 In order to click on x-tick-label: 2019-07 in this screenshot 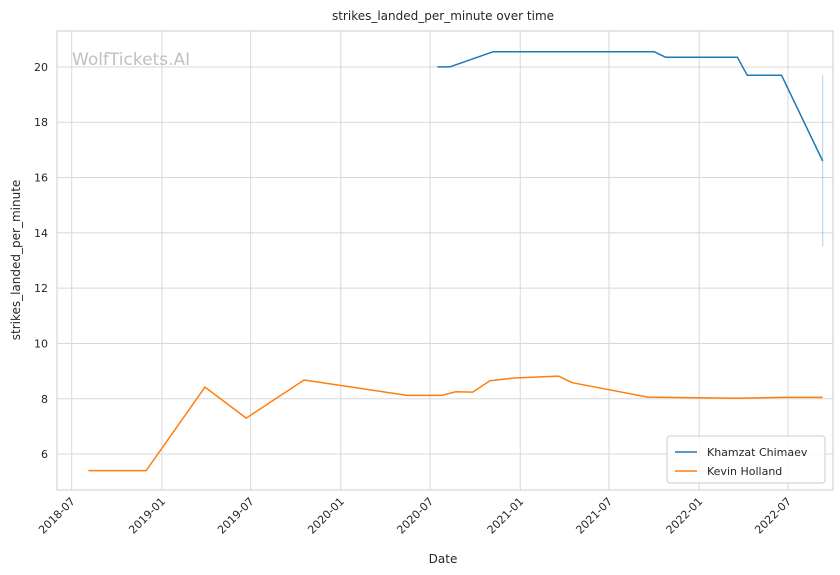, I will do `click(236, 516)`.